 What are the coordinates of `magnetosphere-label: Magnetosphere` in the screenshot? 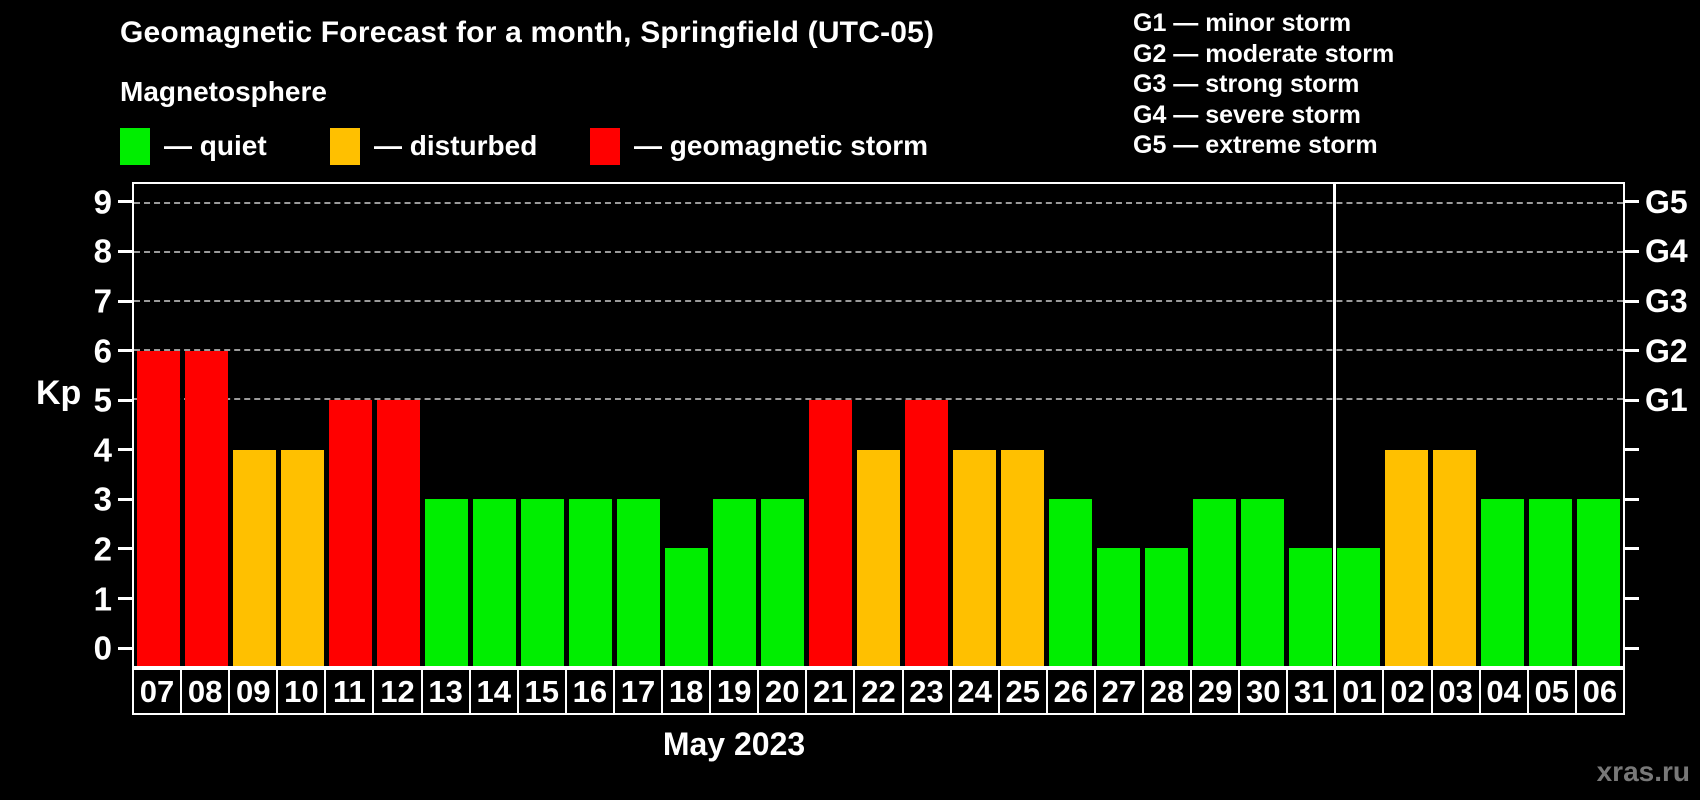 It's located at (223, 91).